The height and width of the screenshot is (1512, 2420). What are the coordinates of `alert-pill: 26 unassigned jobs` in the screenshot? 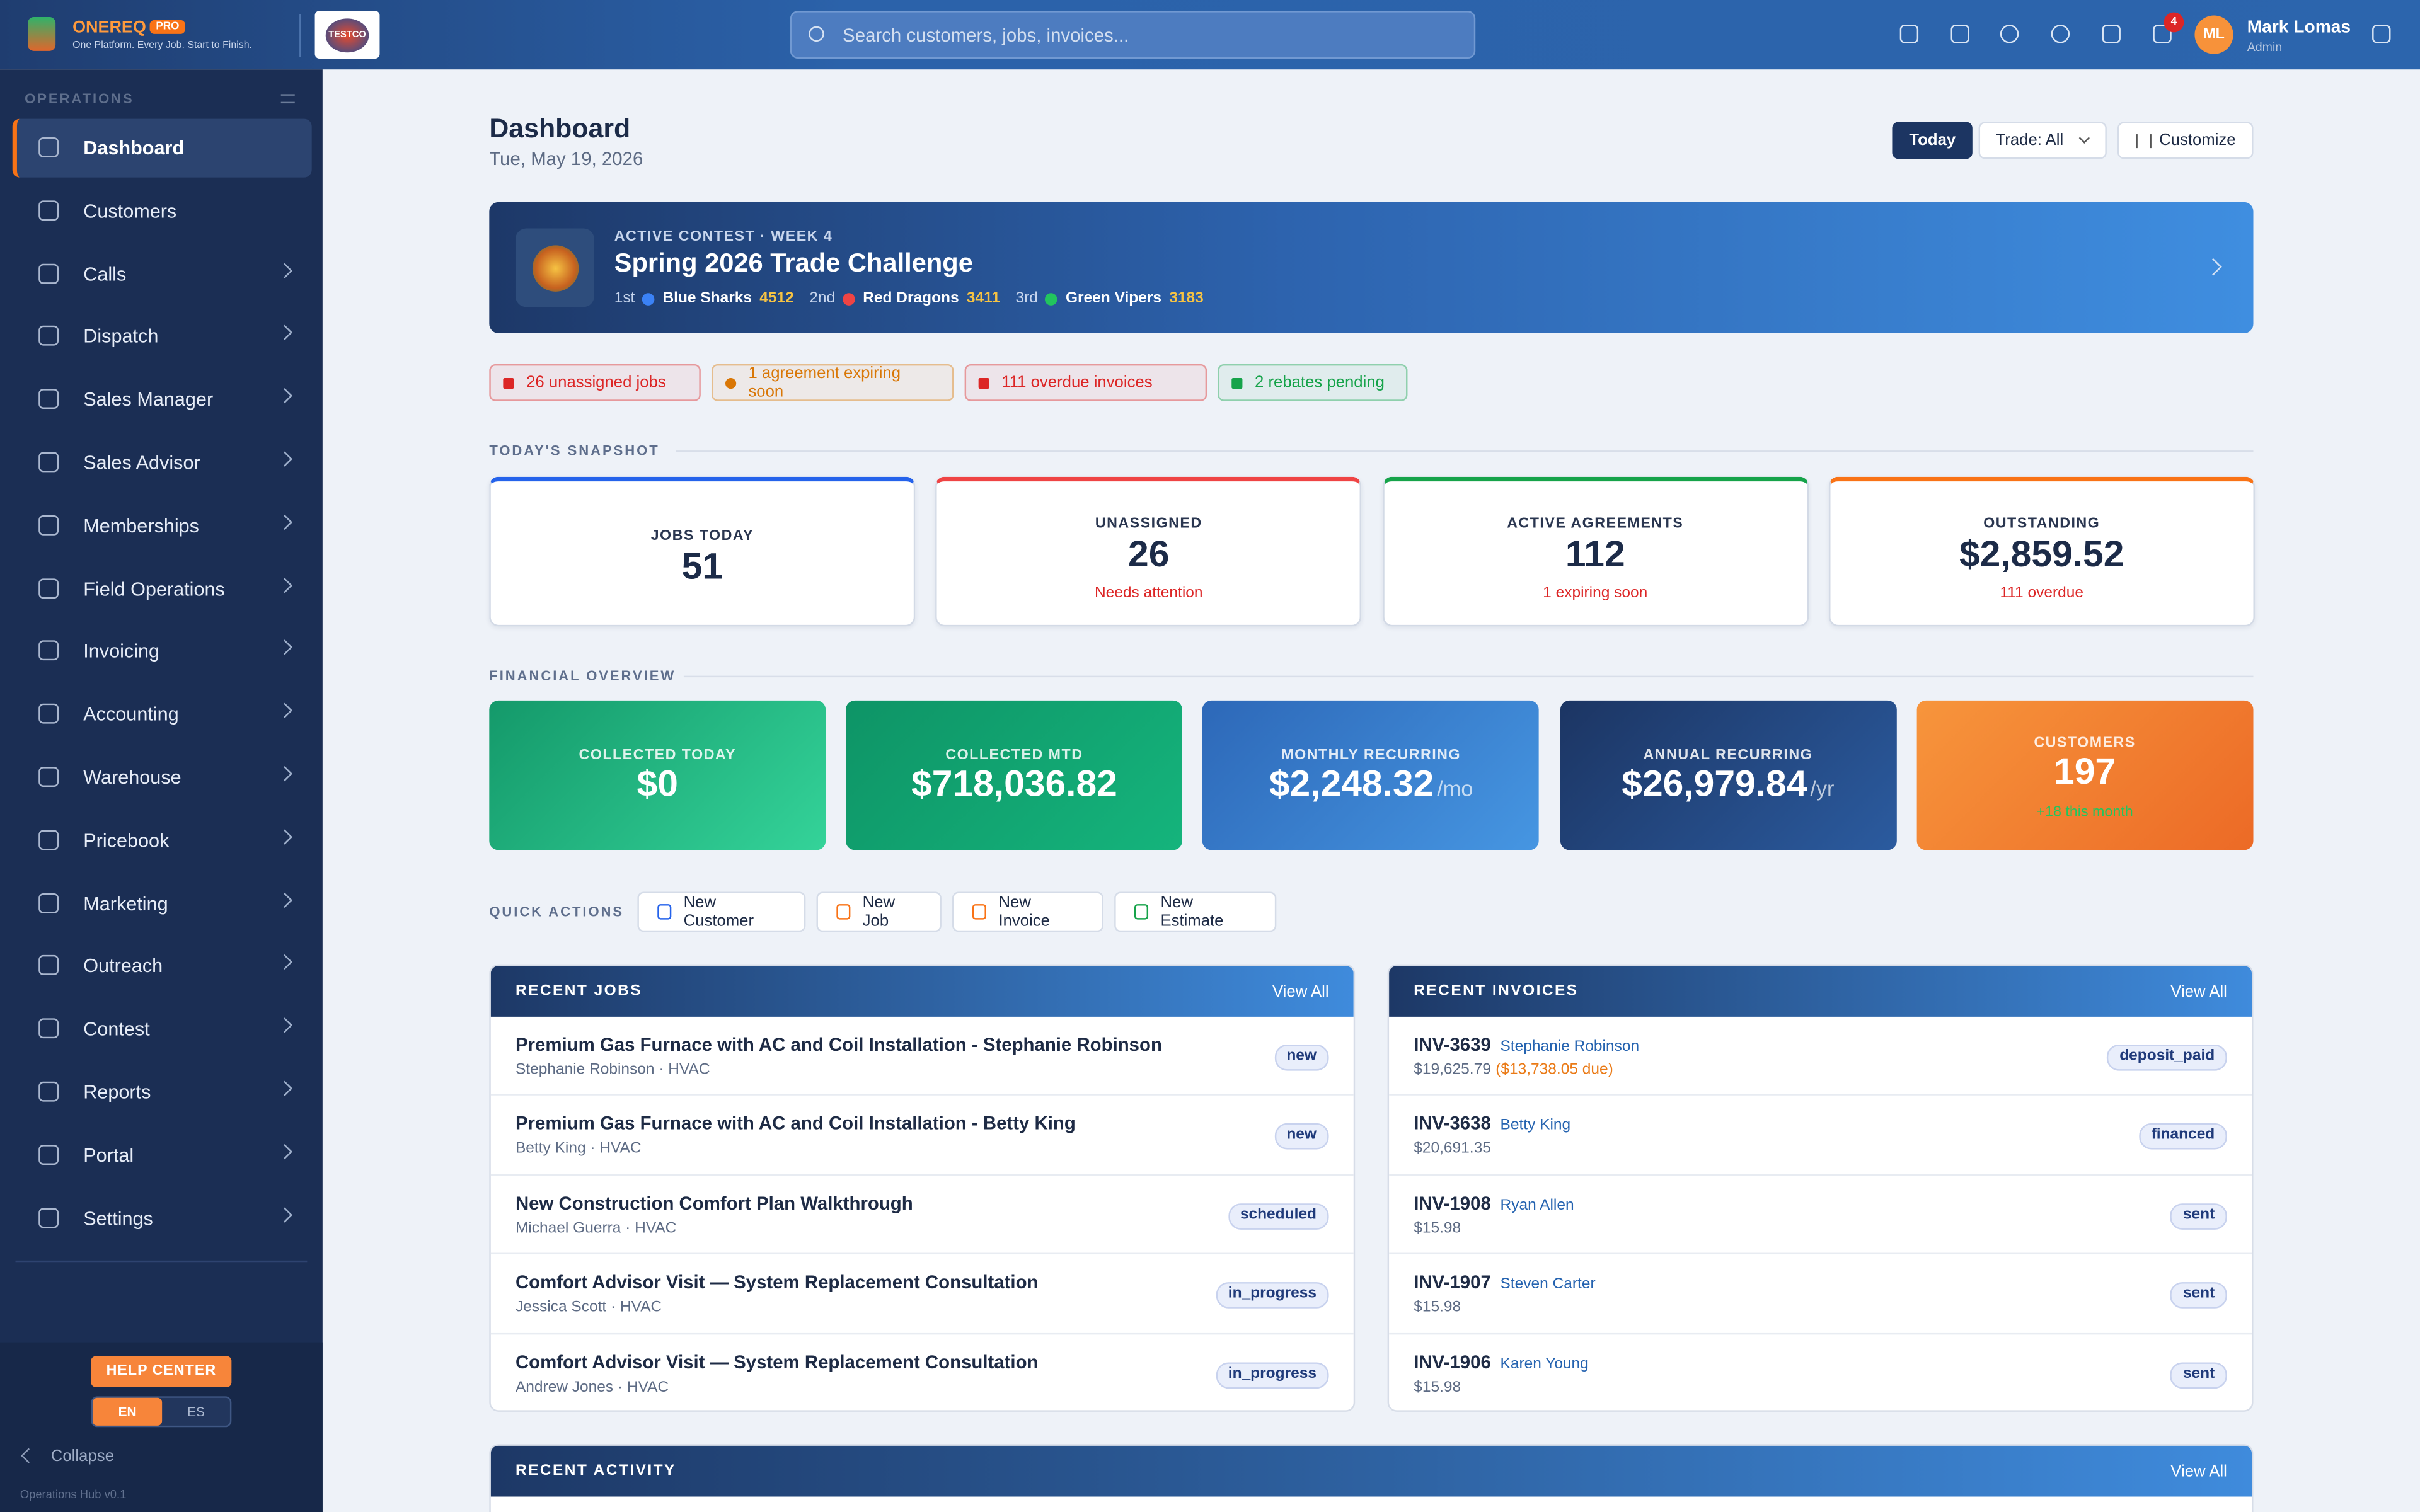 It's located at (595, 382).